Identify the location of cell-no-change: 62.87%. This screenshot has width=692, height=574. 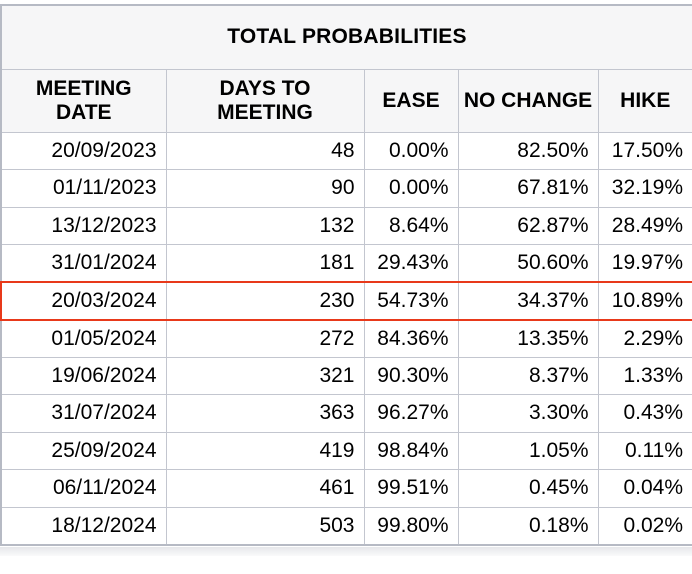
(528, 225).